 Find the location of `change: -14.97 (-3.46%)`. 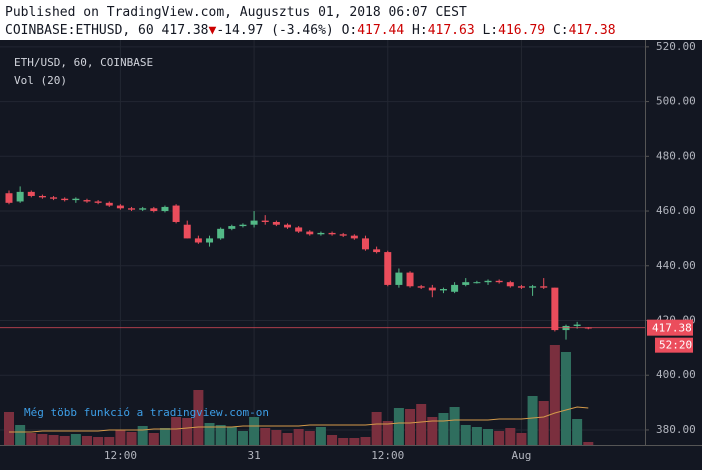

change: -14.97 (-3.46%) is located at coordinates (275, 30).